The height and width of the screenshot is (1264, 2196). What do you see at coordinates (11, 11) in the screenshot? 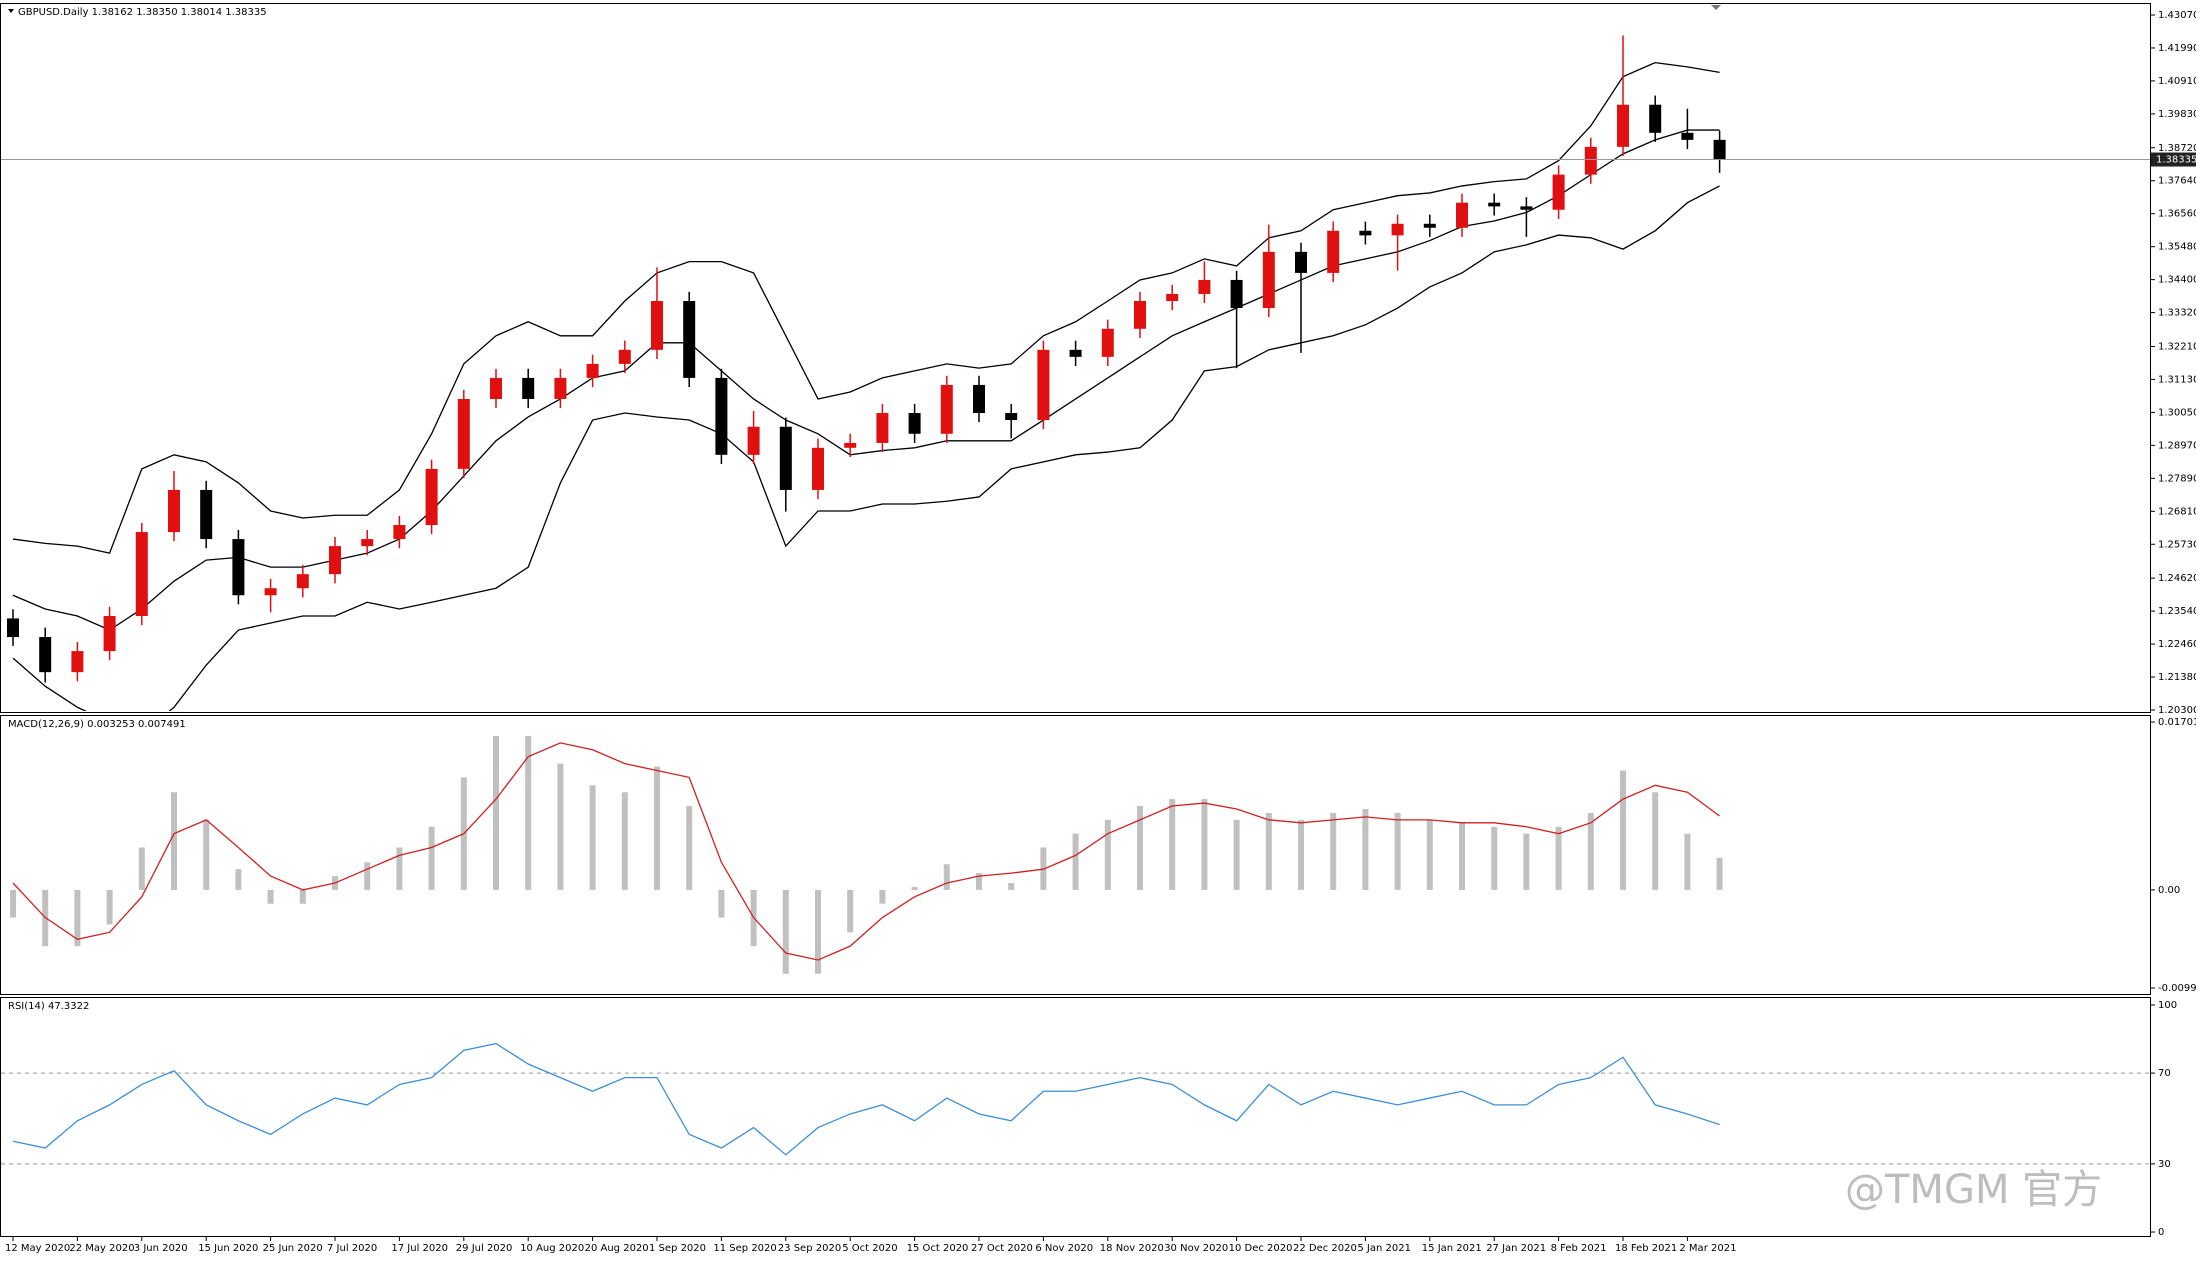
I see `symbol-arrow` at bounding box center [11, 11].